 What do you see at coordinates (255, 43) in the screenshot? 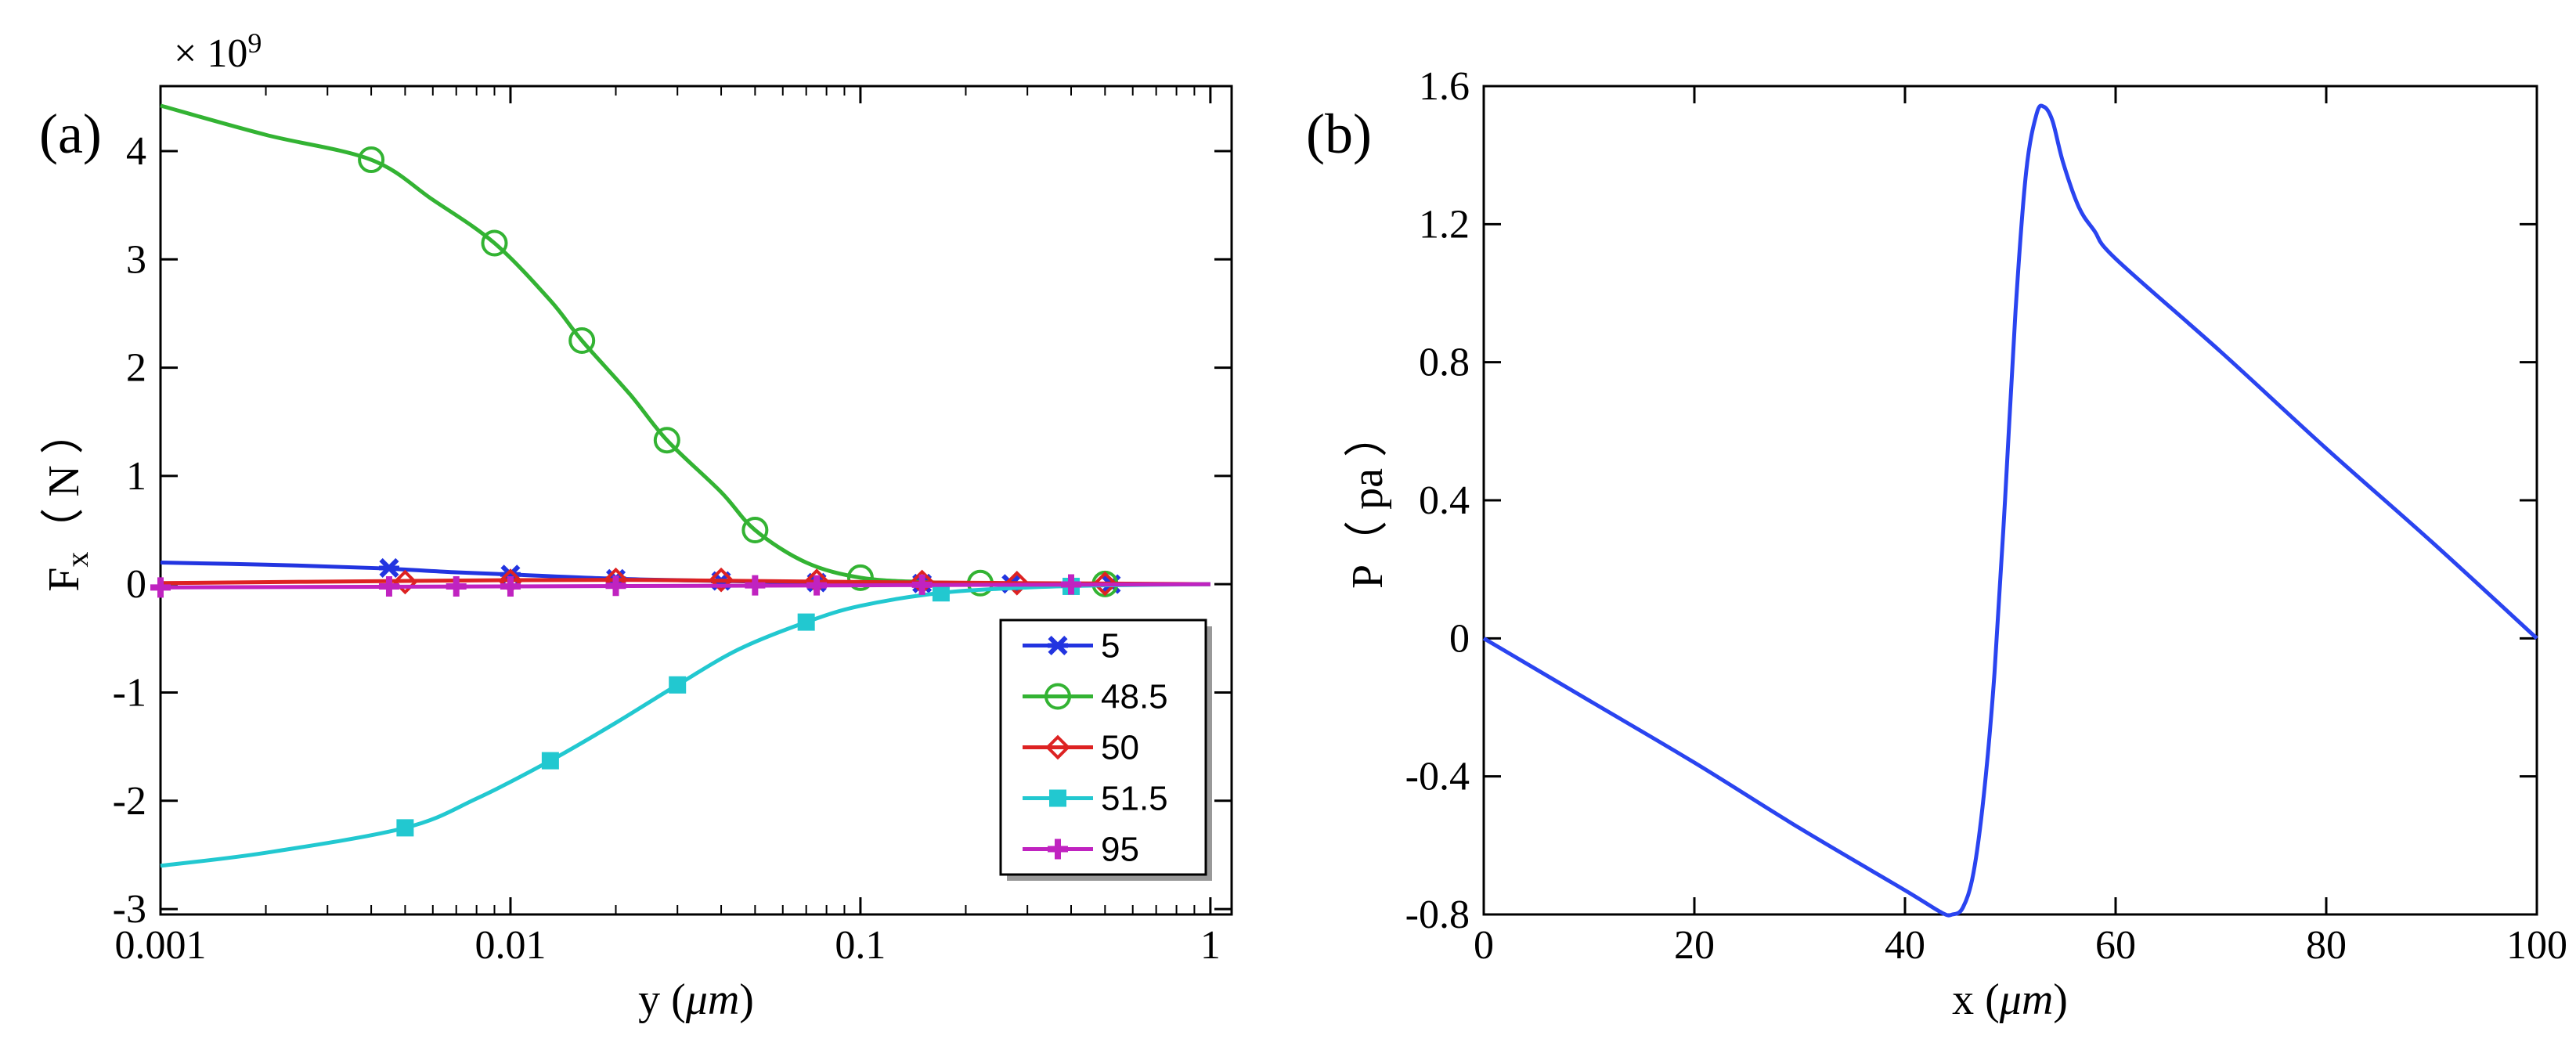
I see `panel-a-multiplier-exp: 9` at bounding box center [255, 43].